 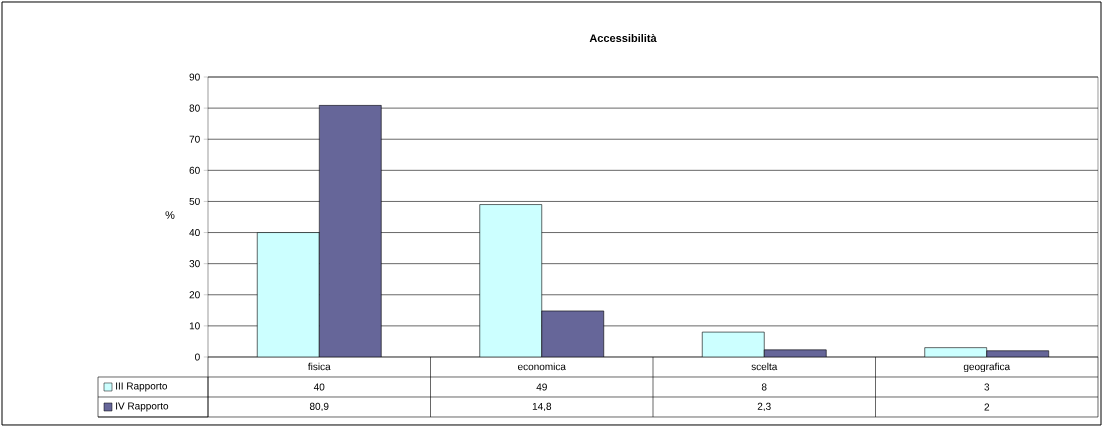 I want to click on y-tick-label: 50, so click(x=194, y=201).